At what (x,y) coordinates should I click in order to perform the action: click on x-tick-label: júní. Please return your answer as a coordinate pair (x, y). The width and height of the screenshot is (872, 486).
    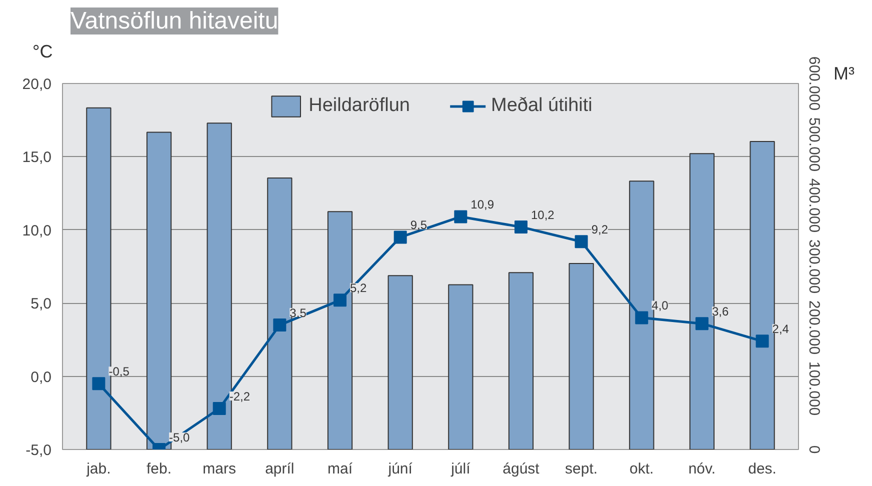
    Looking at the image, I should click on (400, 469).